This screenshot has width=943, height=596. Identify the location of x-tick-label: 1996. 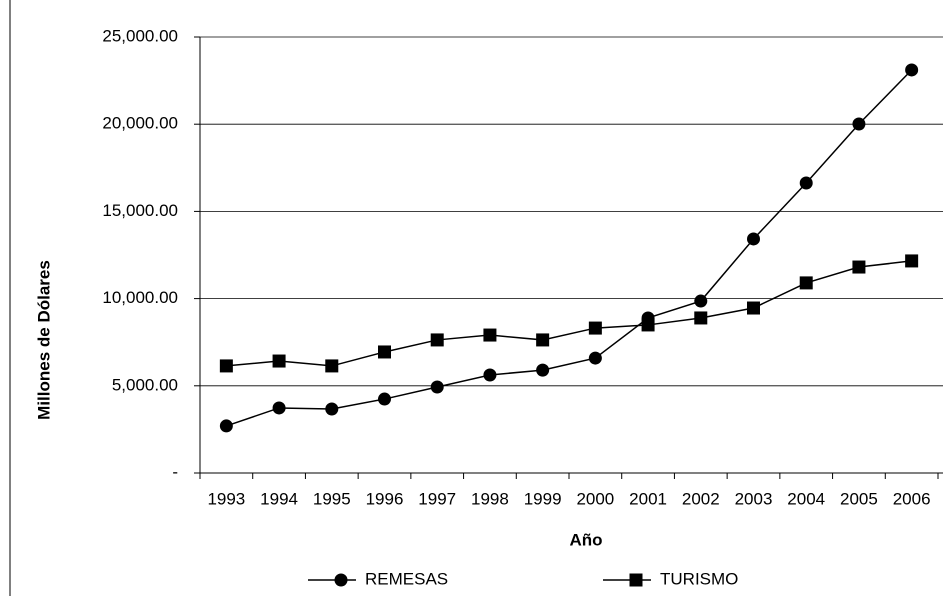
(385, 498).